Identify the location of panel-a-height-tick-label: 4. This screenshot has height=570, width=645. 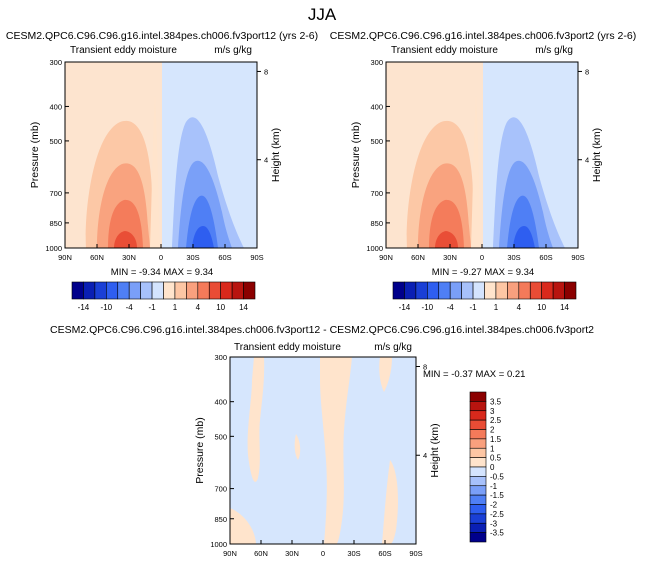
(266, 160).